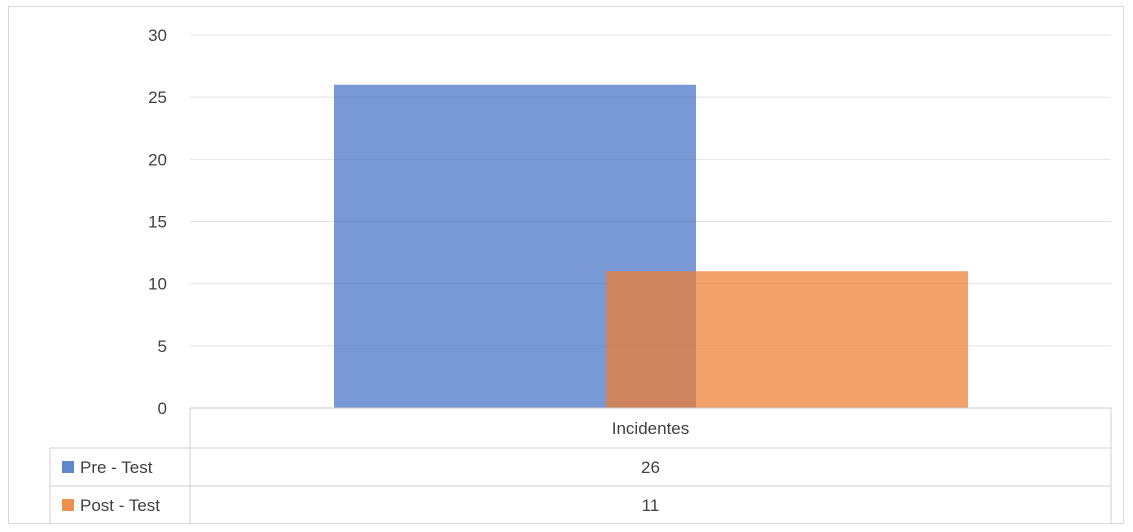 The width and height of the screenshot is (1133, 532). Describe the element at coordinates (787, 339) in the screenshot. I see `bar-post-test` at that location.